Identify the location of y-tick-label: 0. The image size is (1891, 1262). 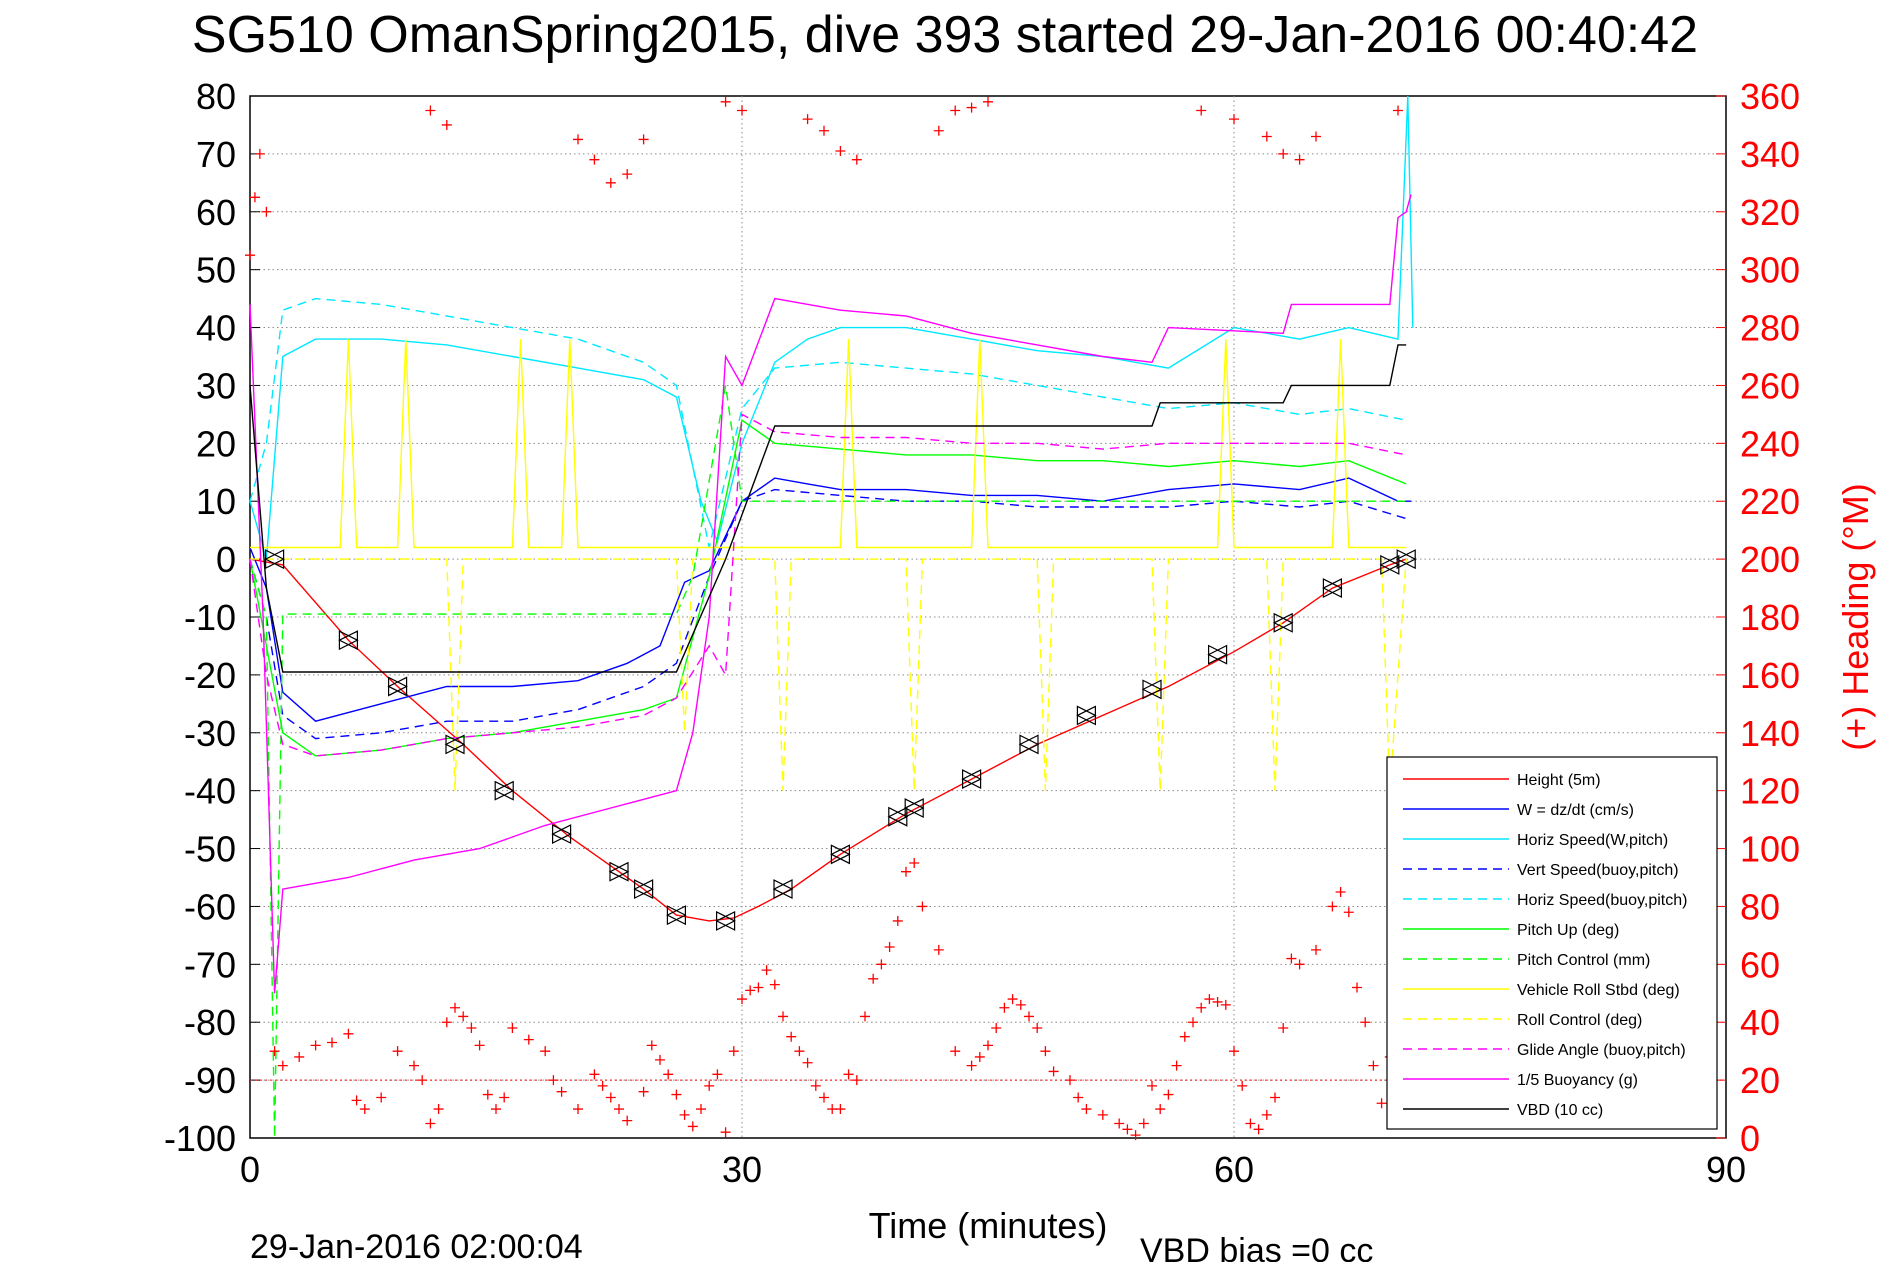
(226, 559).